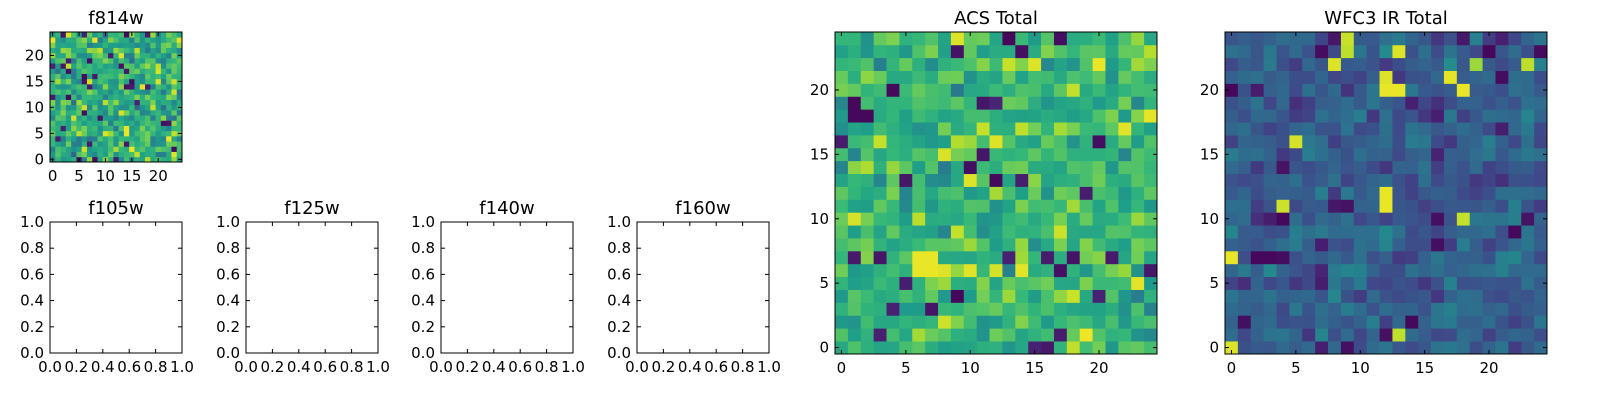  Describe the element at coordinates (53, 176) in the screenshot. I see `x-tick-label: 0` at that location.